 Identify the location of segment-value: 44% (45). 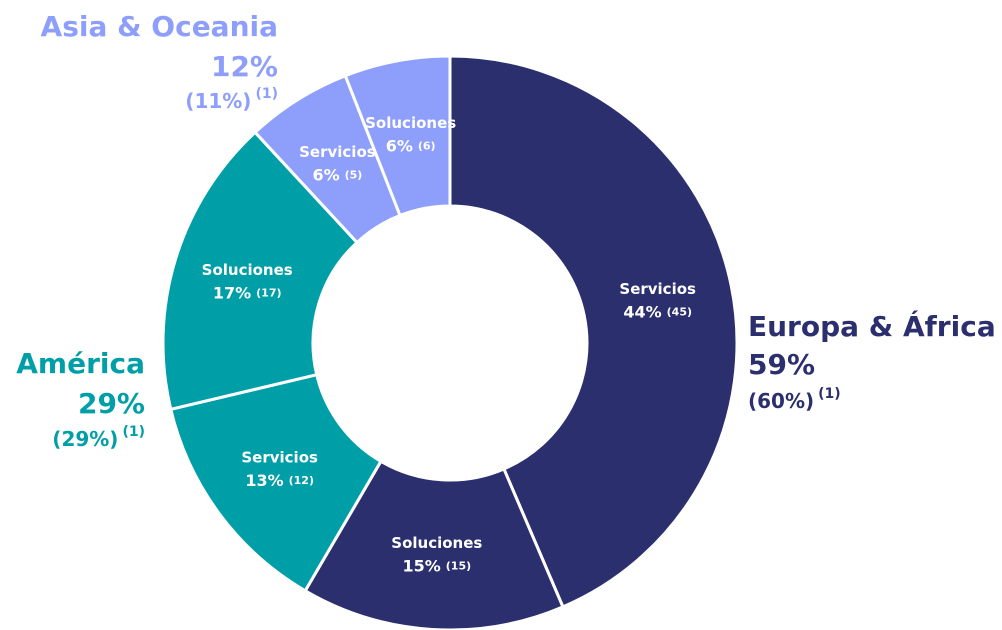
(657, 311).